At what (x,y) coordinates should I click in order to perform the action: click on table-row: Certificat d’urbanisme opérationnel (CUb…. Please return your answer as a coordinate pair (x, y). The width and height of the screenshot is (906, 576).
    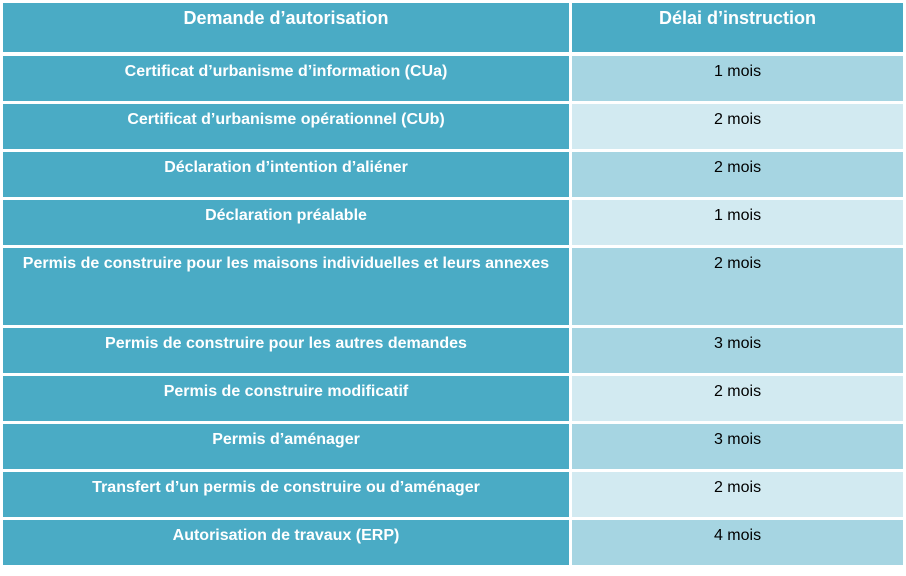
    Looking at the image, I should click on (453, 128).